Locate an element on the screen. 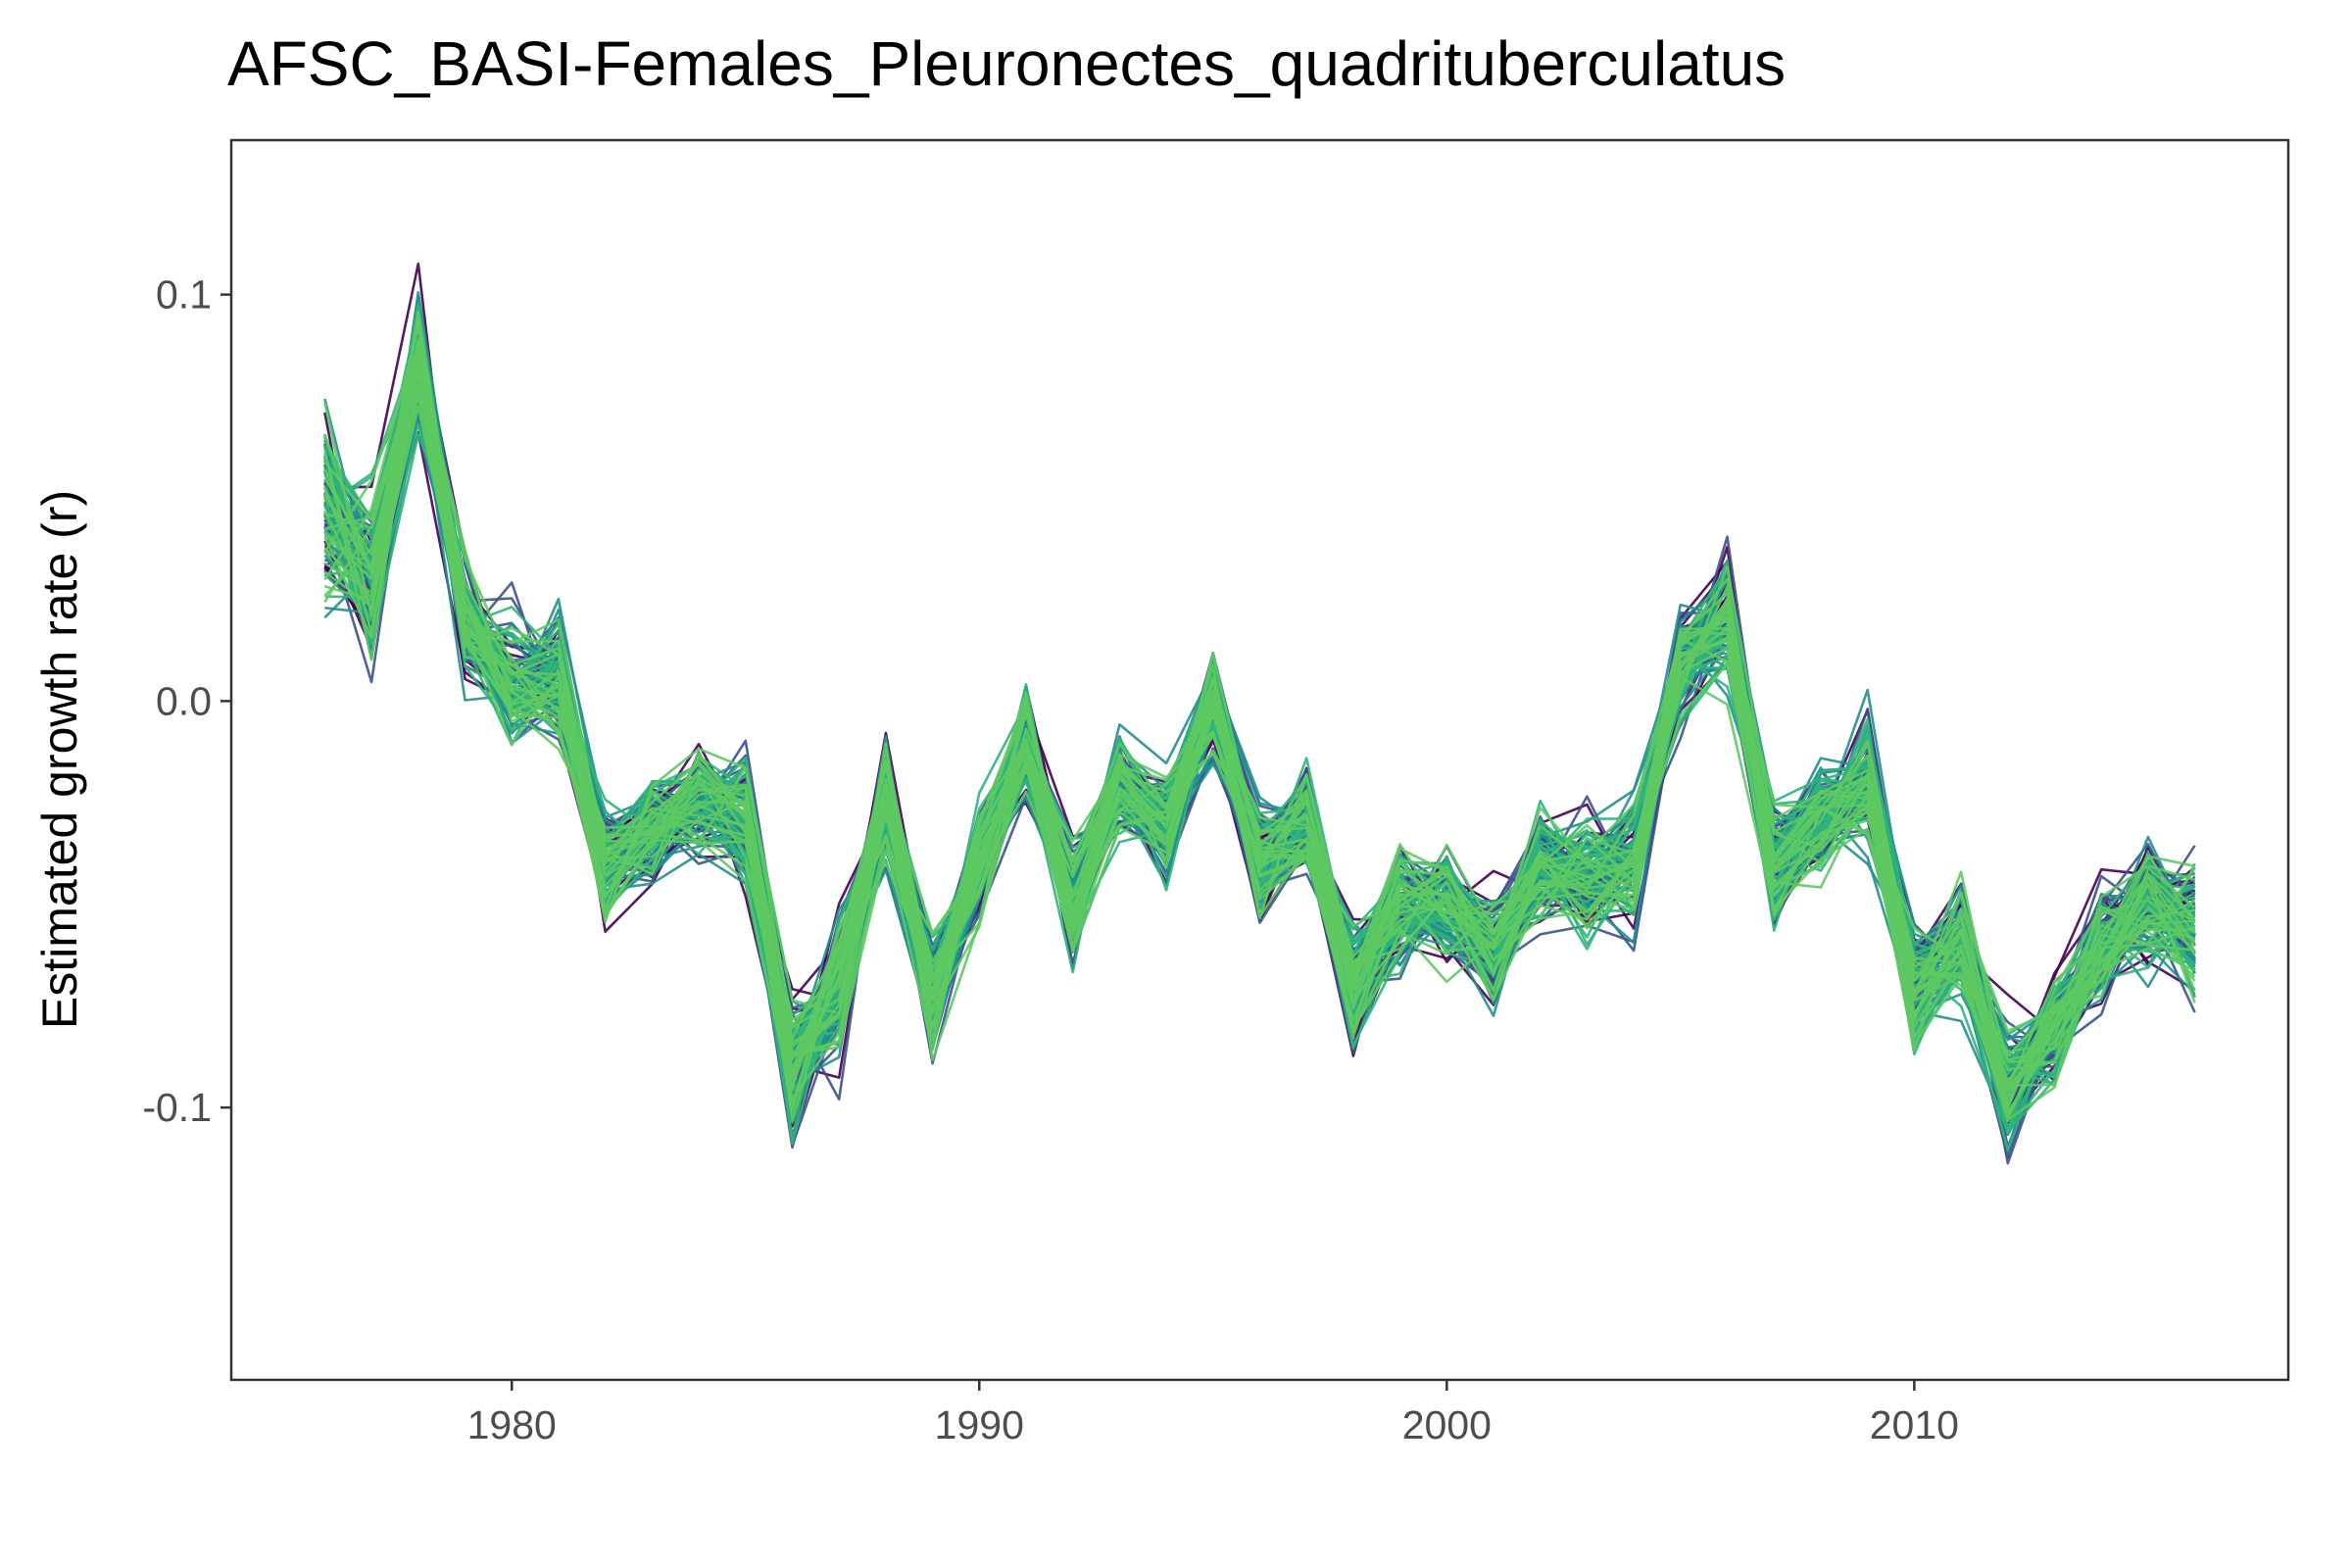 The image size is (2352, 1568). y-axis: 0.1 0.0 -0.1 is located at coordinates (186, 701).